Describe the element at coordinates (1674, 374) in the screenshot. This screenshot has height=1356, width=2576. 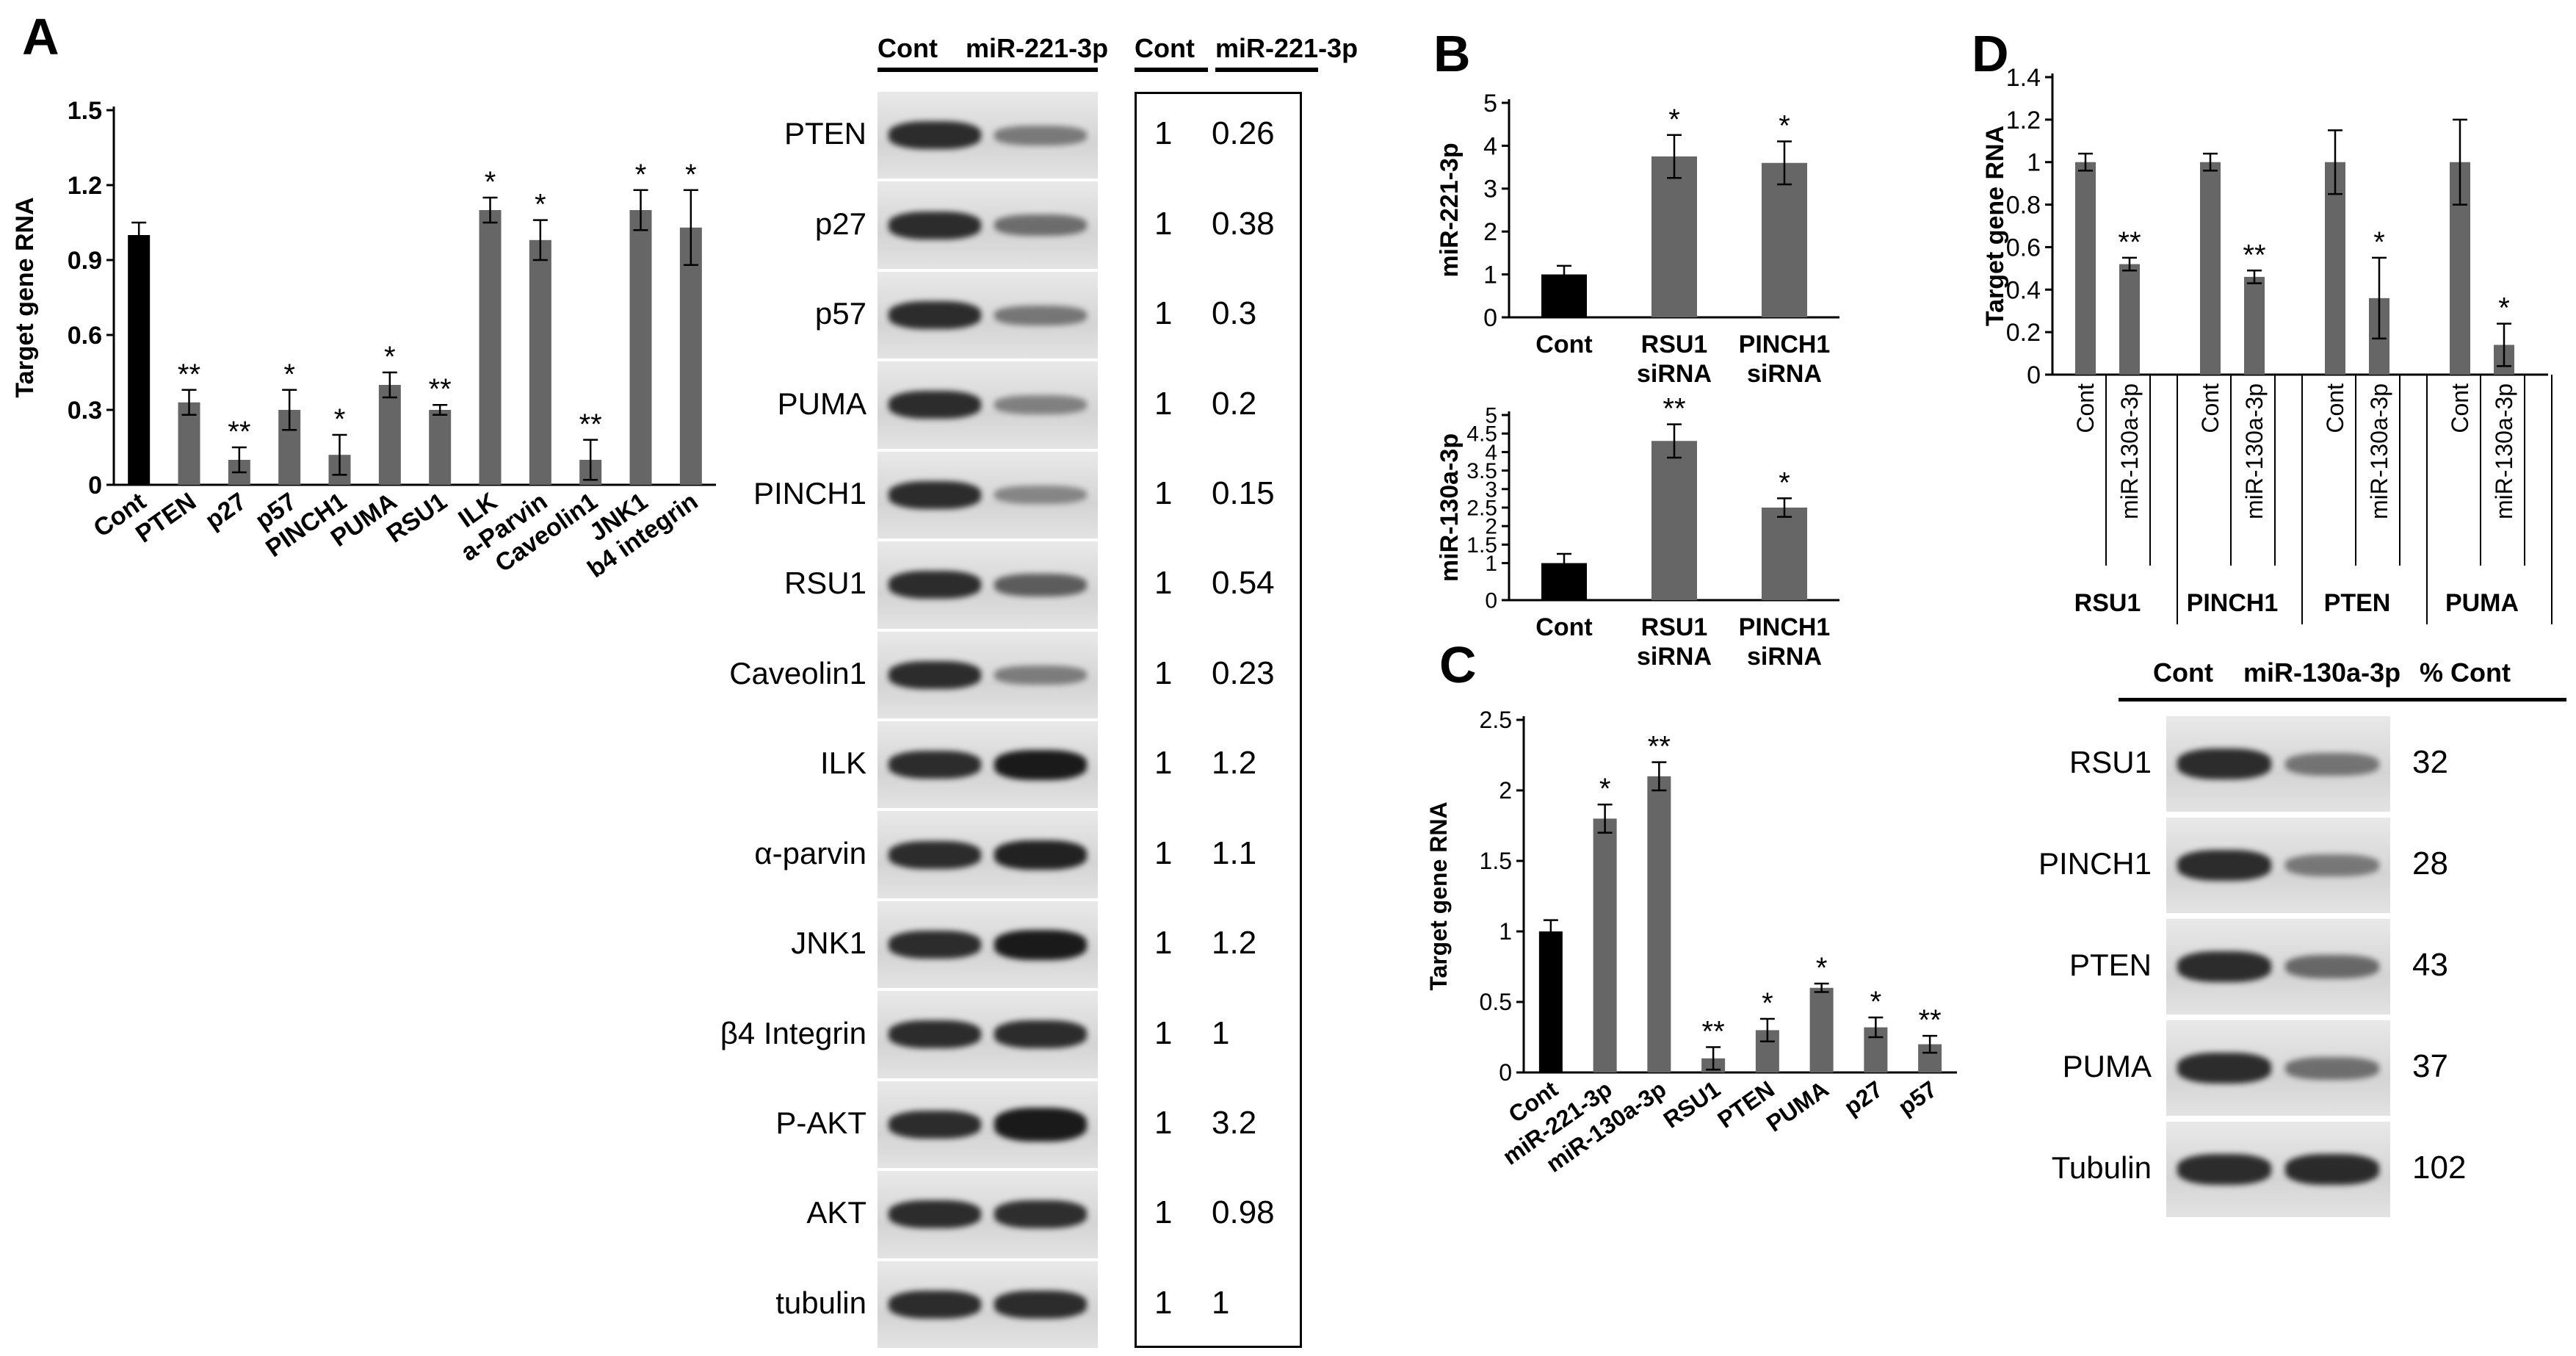
I see `category-label: siRNA` at that location.